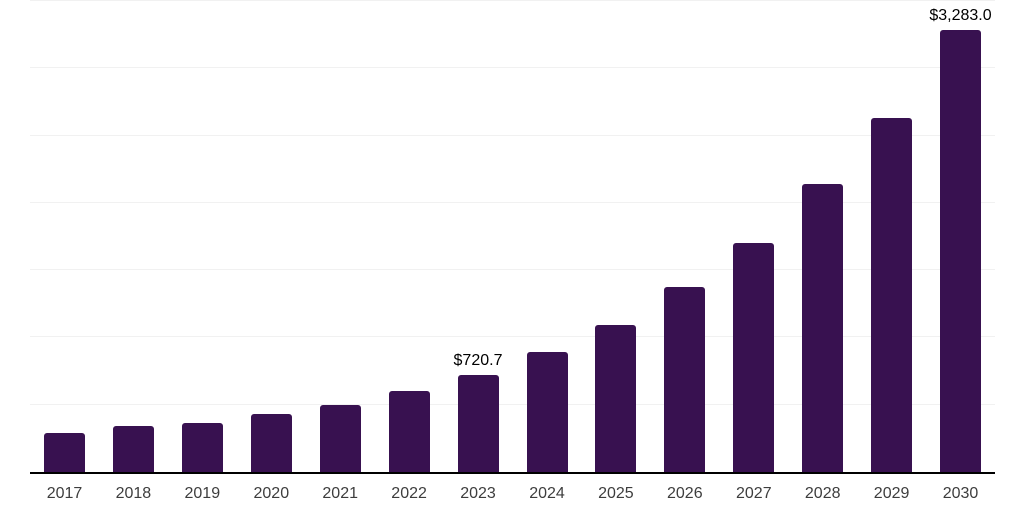  Describe the element at coordinates (478, 423) in the screenshot. I see `bar-2023` at that location.